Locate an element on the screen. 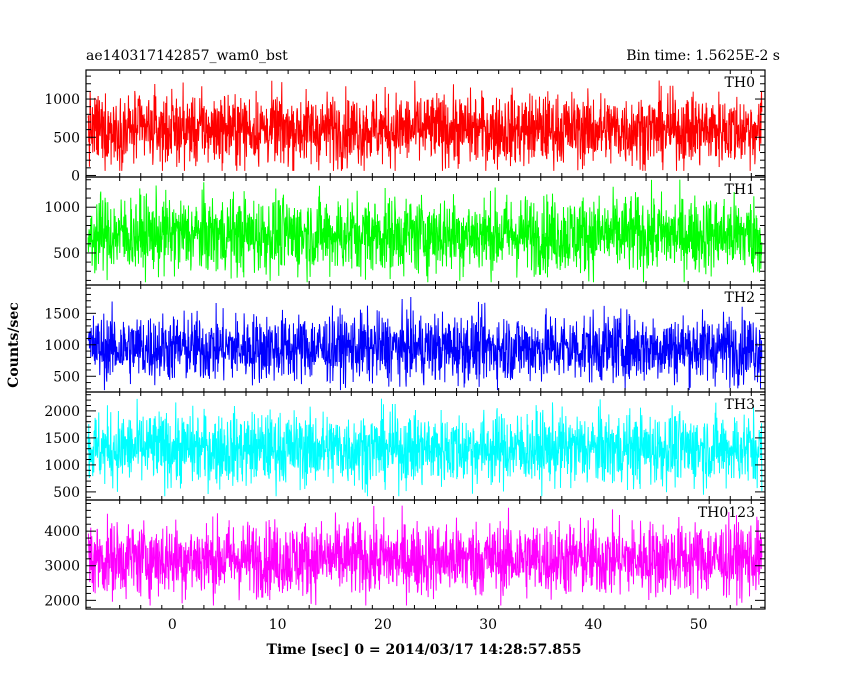 The image size is (850, 680). panel-label-th0: TH0 is located at coordinates (740, 83).